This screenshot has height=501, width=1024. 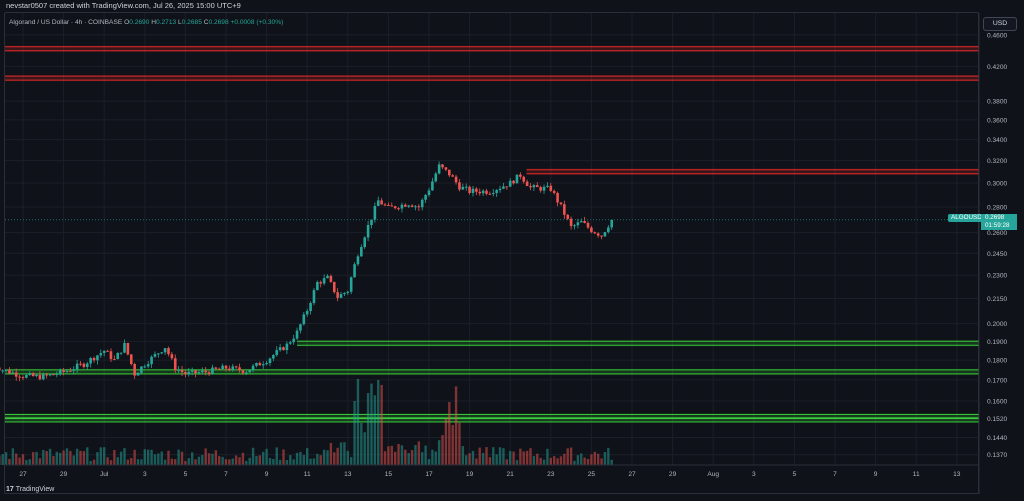 I want to click on tradingview-logo-icon: 17, so click(x=10, y=489).